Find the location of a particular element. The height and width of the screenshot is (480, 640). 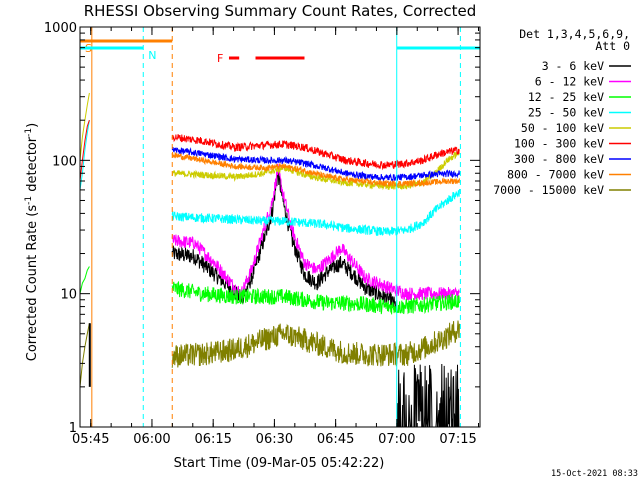

legend-entry-label: 3 - 6 keV is located at coordinates (573, 66).